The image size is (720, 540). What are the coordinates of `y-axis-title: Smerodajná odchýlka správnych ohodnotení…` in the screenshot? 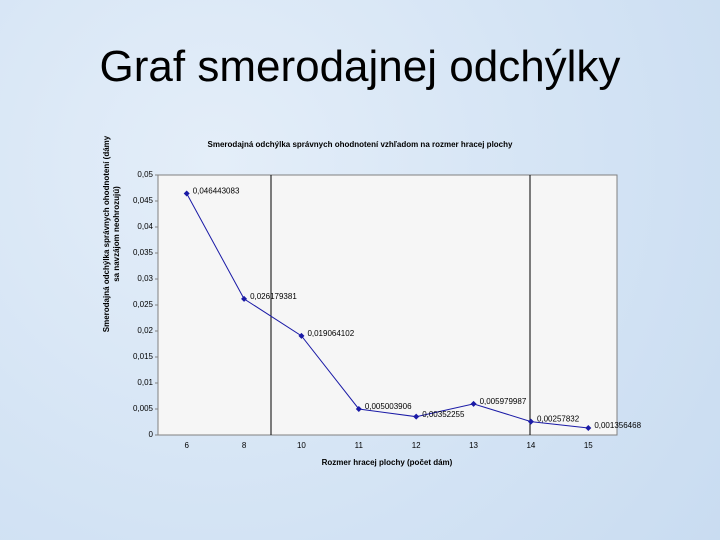 It's located at (111, 234).